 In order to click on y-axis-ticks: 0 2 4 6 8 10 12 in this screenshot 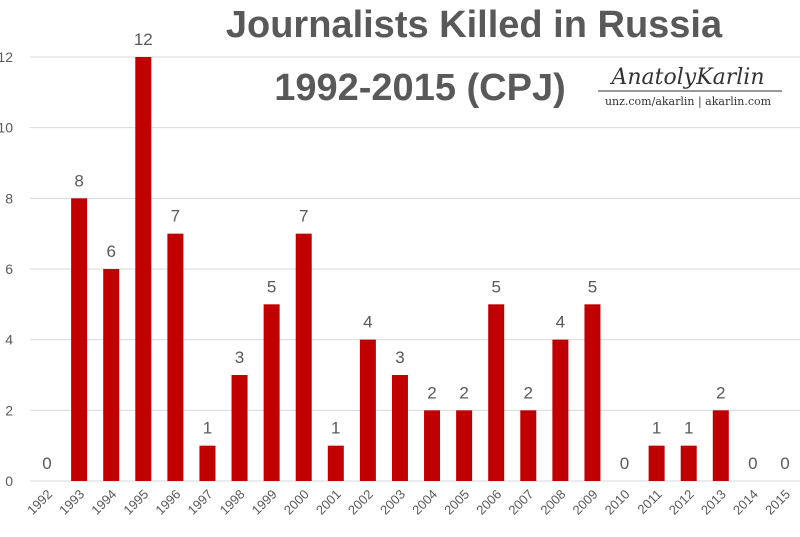, I will do `click(6, 269)`.